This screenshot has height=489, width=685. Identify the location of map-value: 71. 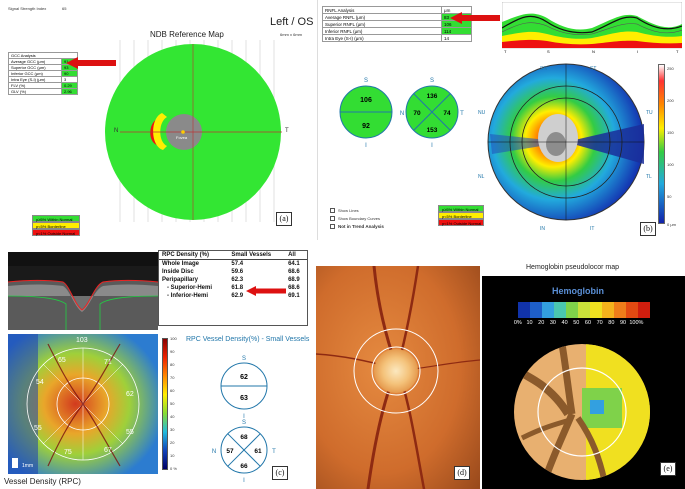
(108, 362).